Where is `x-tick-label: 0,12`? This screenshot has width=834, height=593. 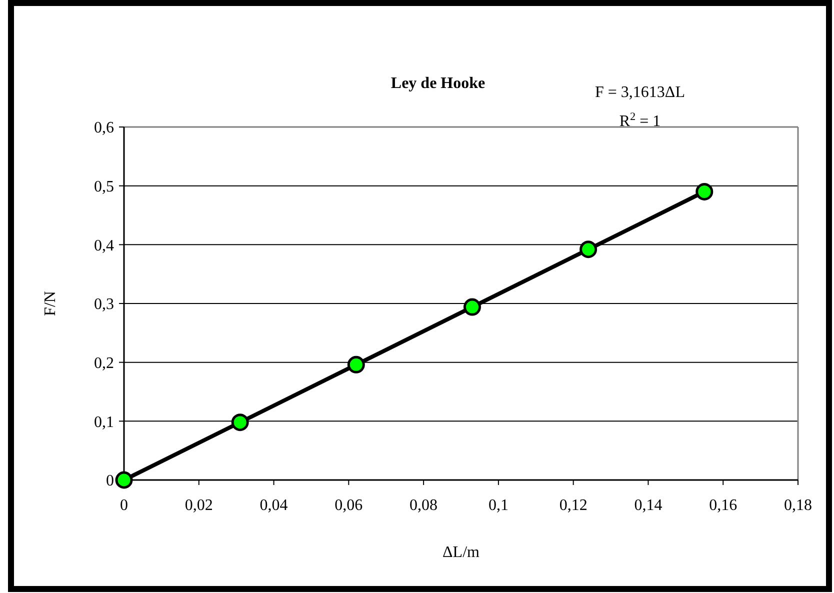
x-tick-label: 0,12 is located at coordinates (573, 505).